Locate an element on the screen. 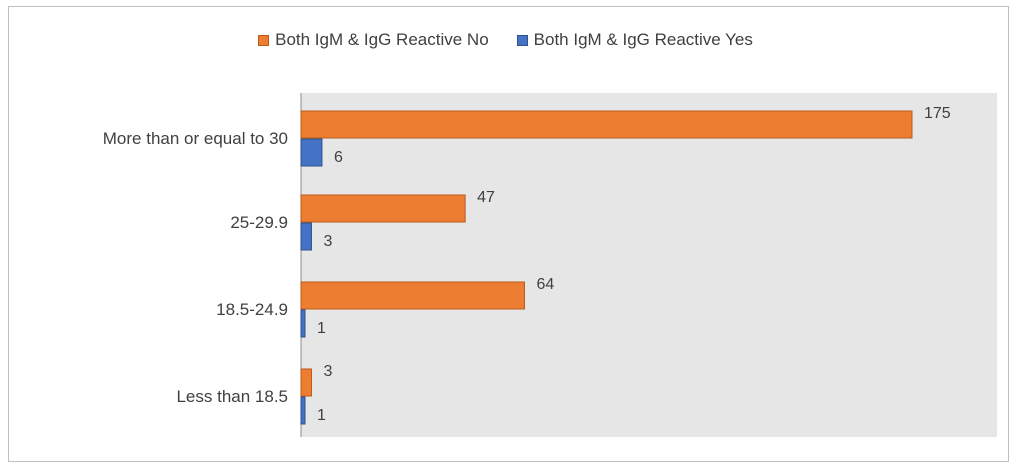 This screenshot has width=1011, height=464. category-label: 18.5-24.9 is located at coordinates (252, 309).